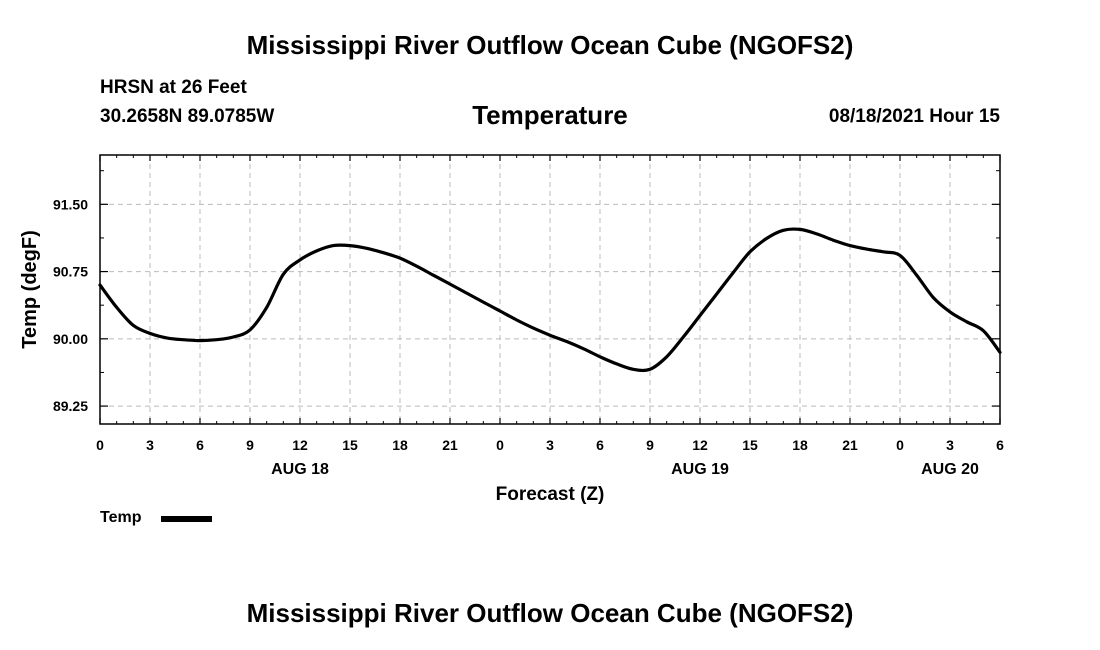  Describe the element at coordinates (186, 519) in the screenshot. I see `legend-line-swatch` at that location.